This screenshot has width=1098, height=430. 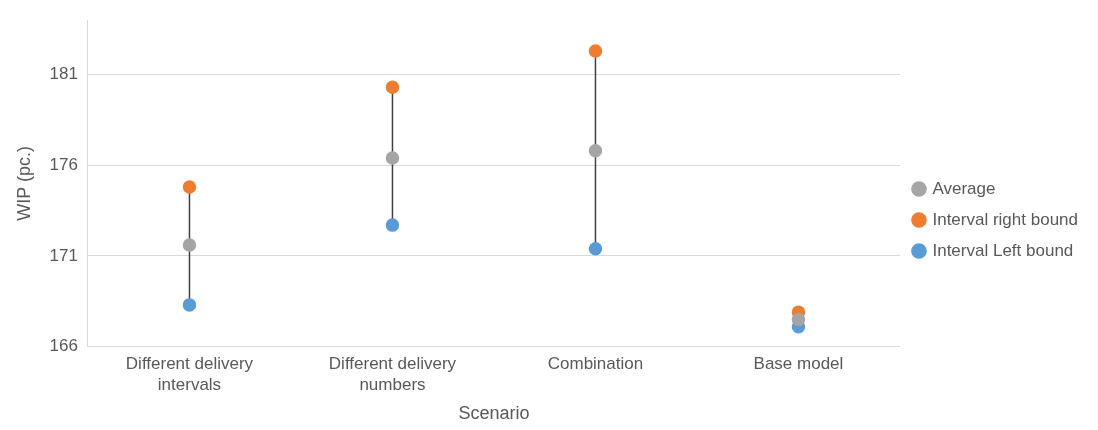 I want to click on x-tick-label: Base model, so click(x=798, y=364).